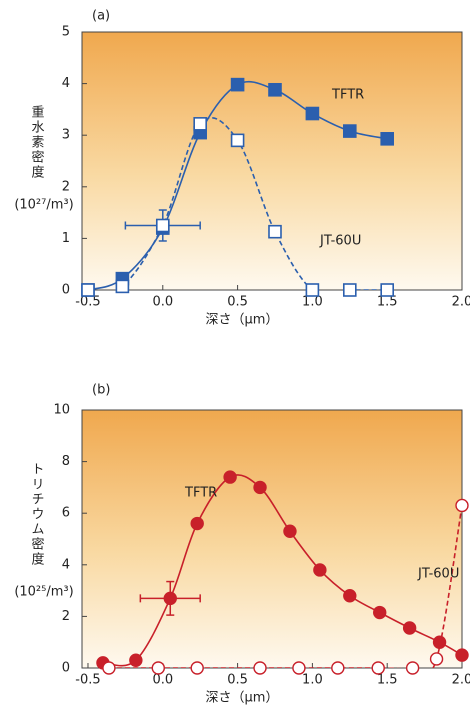 This screenshot has width=470, height=720. Describe the element at coordinates (101, 390) in the screenshot. I see `panel-title: (b)` at that location.